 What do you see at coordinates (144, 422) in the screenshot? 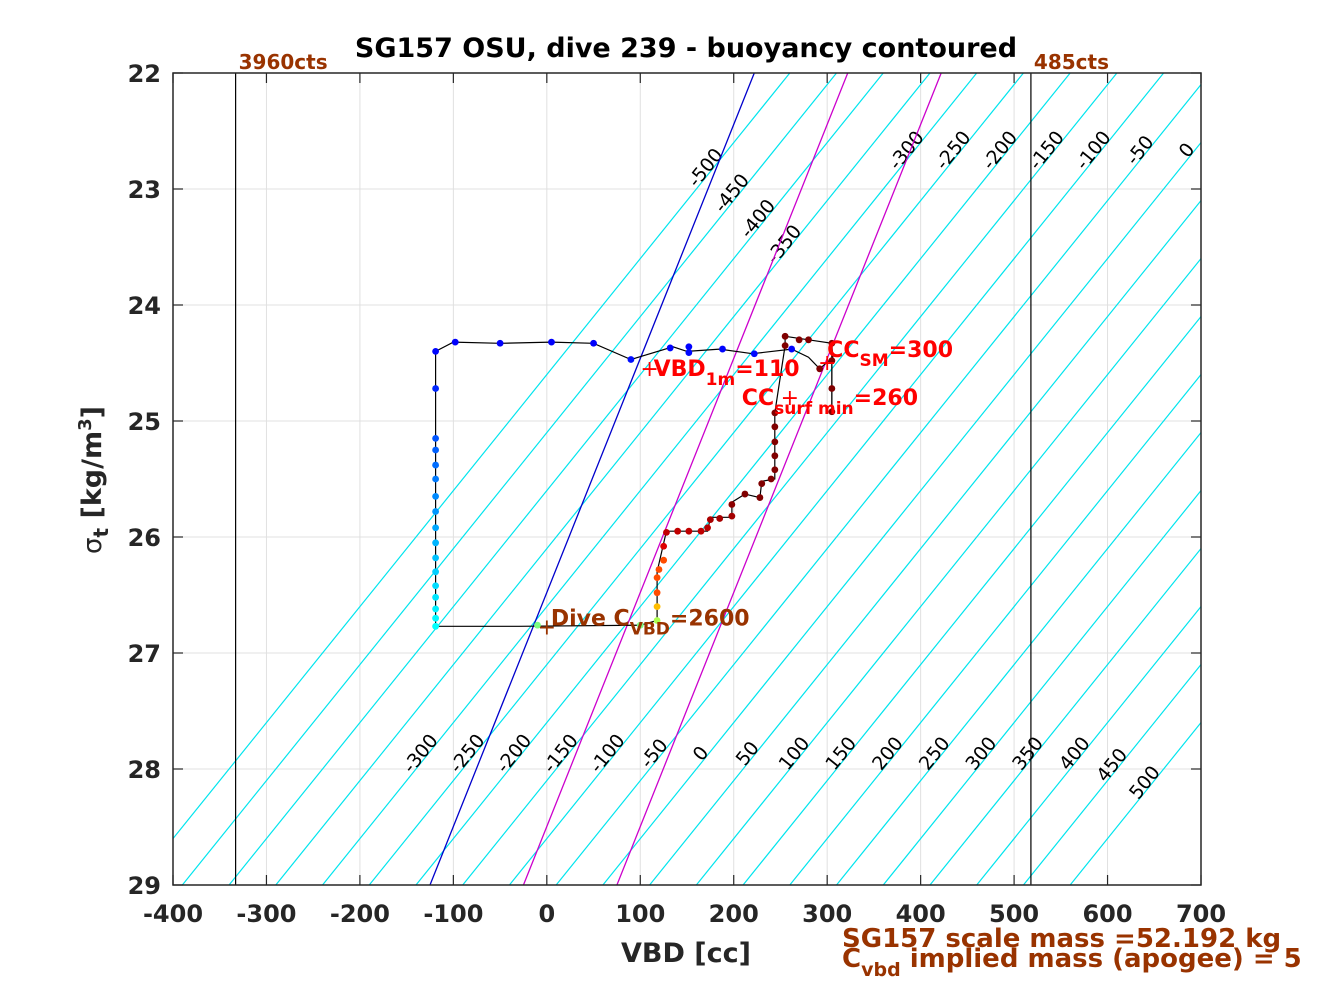
I see `y-tick-label: 25` at bounding box center [144, 422].